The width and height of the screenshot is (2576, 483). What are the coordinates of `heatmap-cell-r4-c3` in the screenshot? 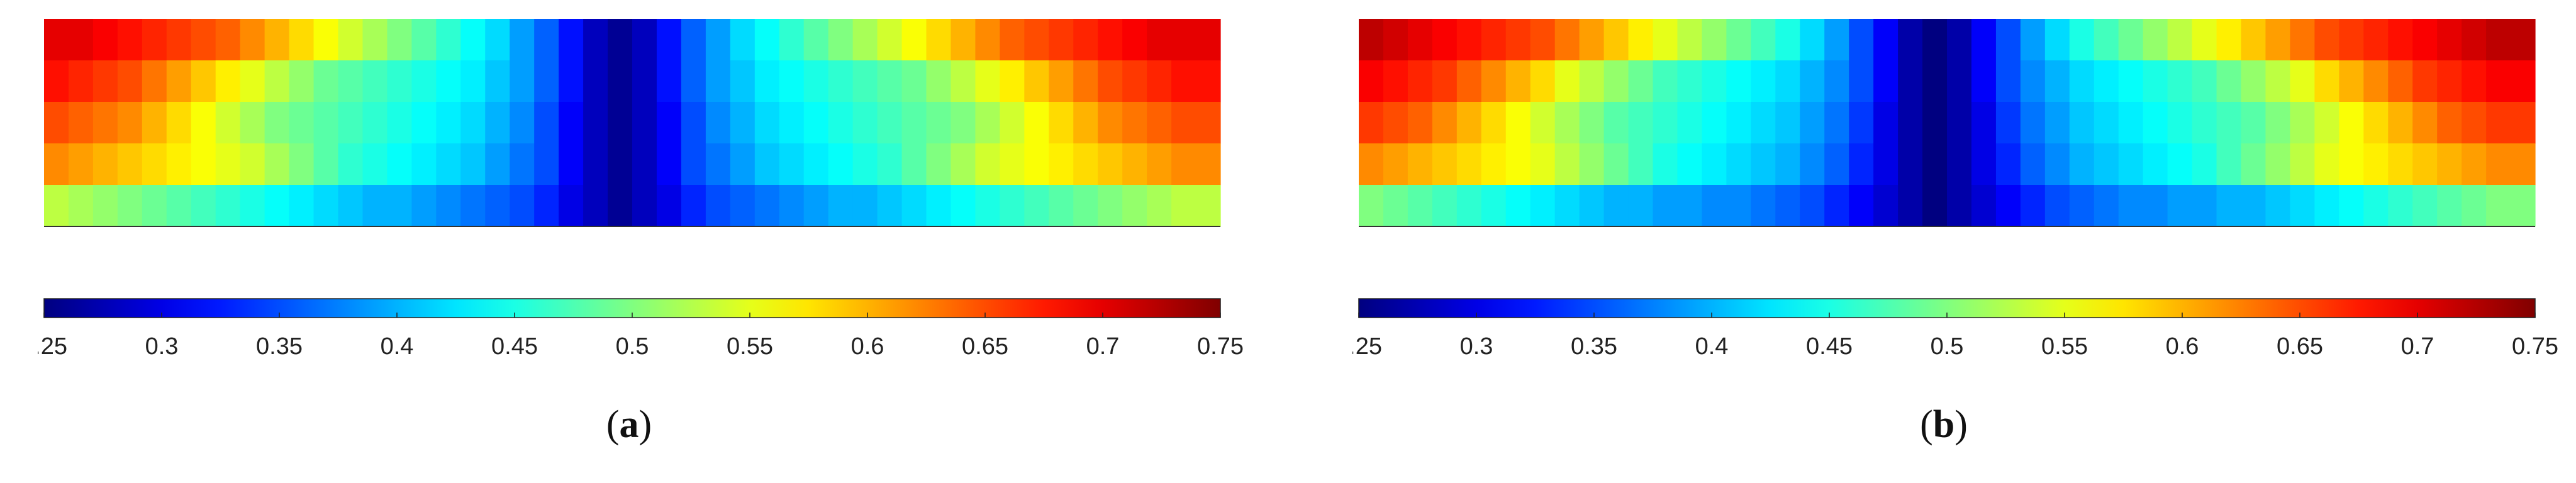 It's located at (130, 206).